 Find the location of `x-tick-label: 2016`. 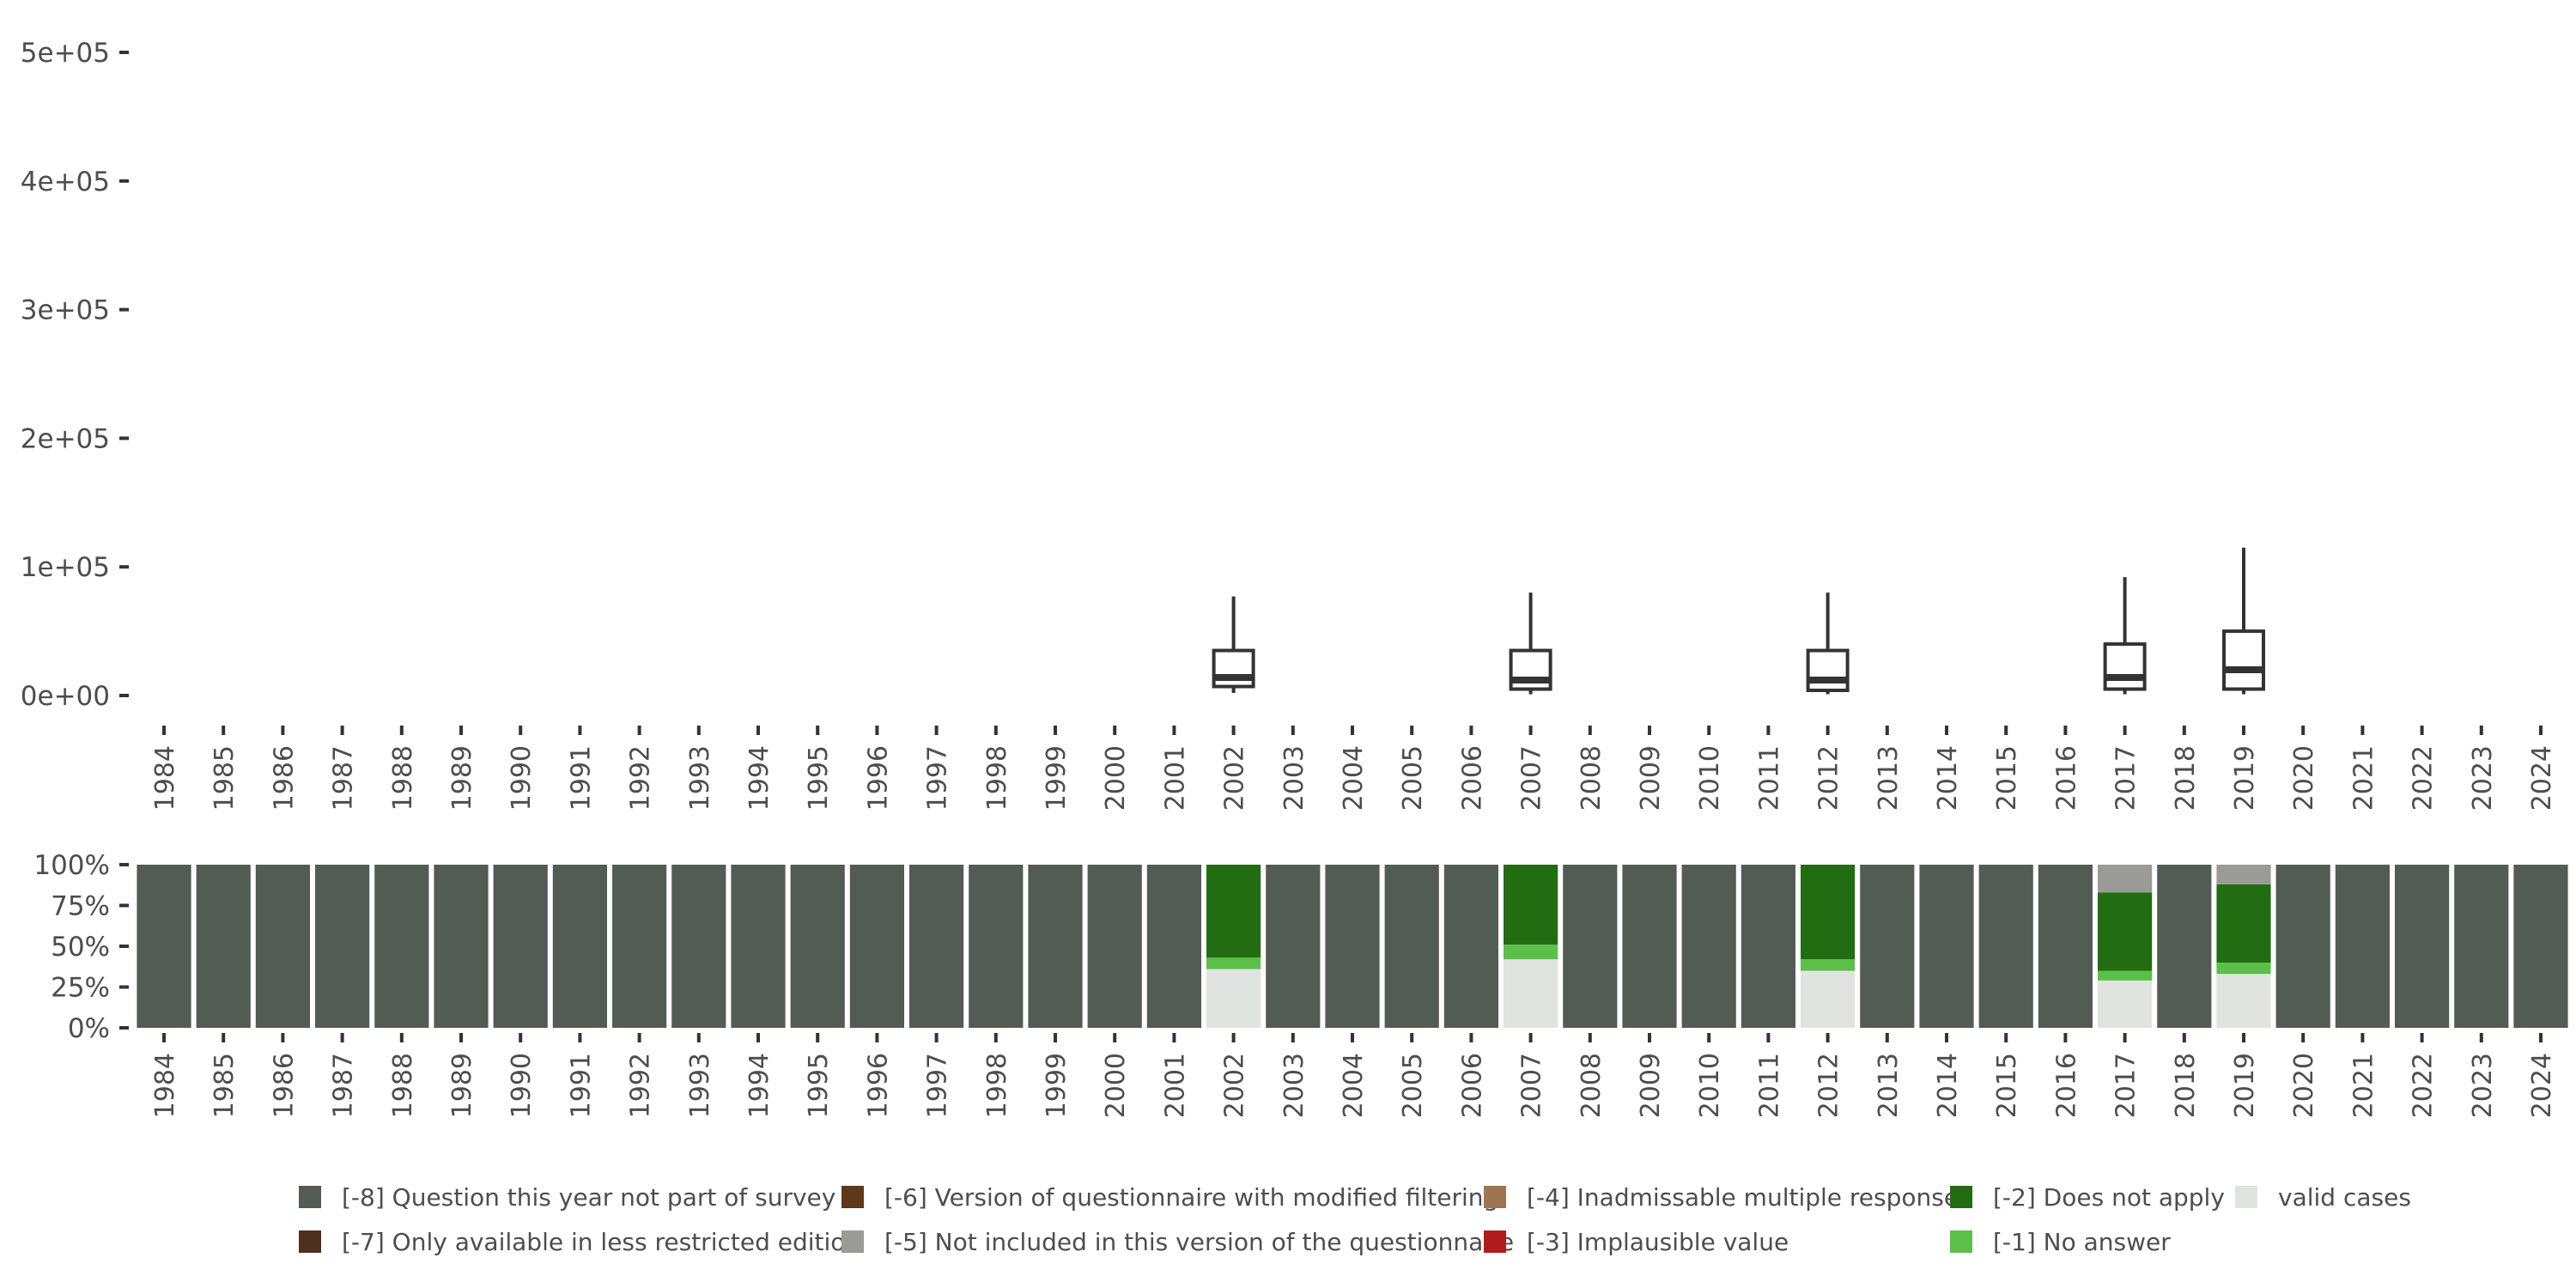

x-tick-label: 2016 is located at coordinates (2066, 778).